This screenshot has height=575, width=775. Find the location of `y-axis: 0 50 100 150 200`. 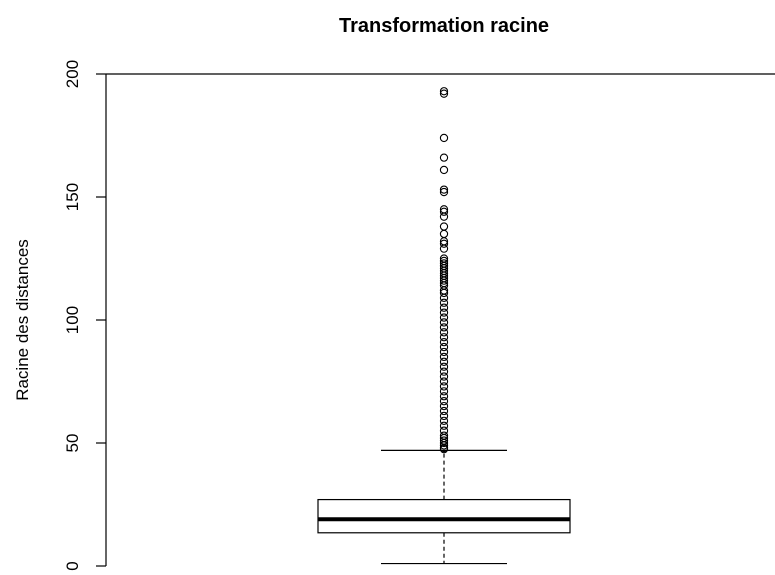

y-axis: 0 50 100 150 200 is located at coordinates (85, 315).